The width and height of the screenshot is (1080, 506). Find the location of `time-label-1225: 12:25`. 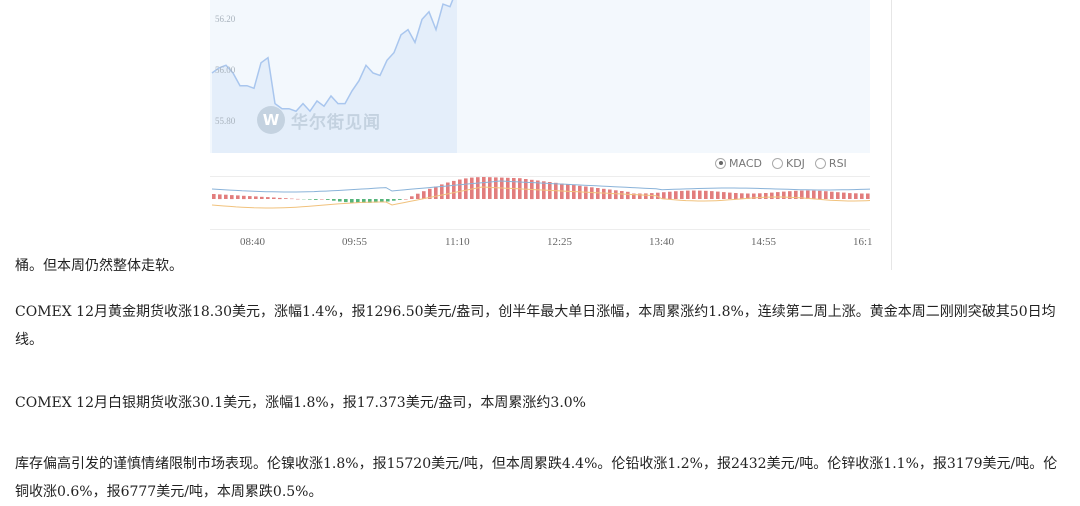

time-label-1225: 12:25 is located at coordinates (559, 242).